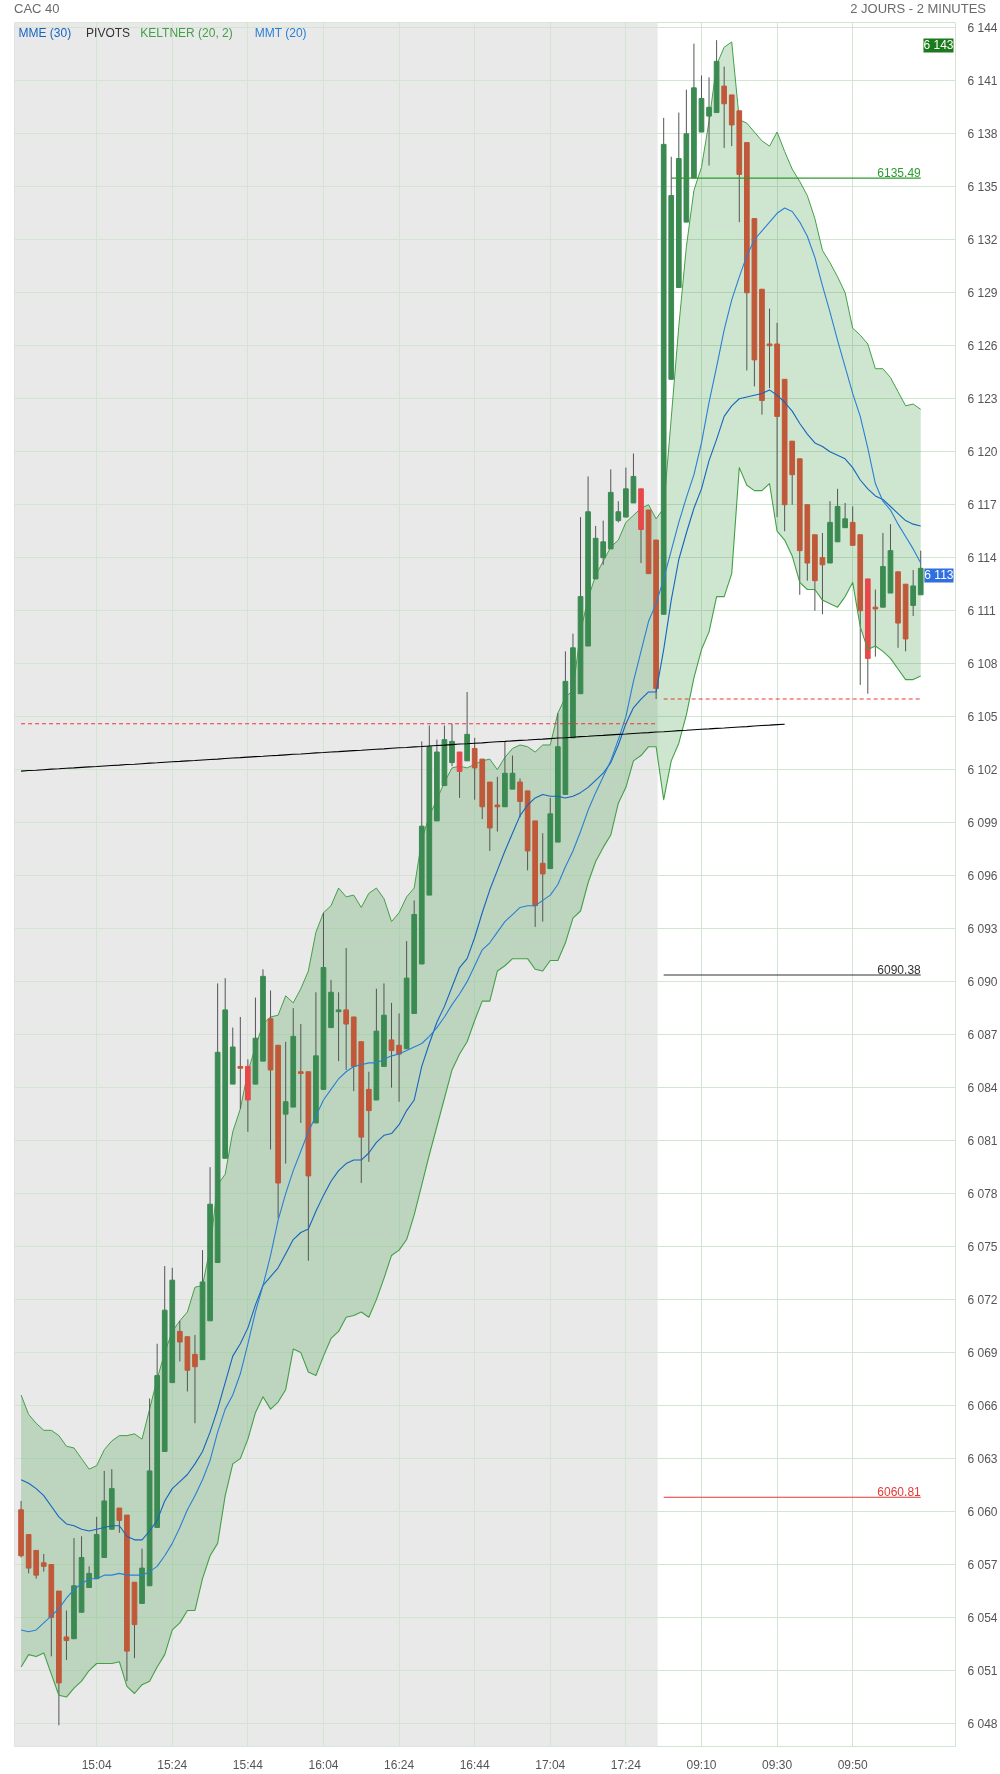  Describe the element at coordinates (982, 1299) in the screenshot. I see `y-tick-label: 6 072` at that location.